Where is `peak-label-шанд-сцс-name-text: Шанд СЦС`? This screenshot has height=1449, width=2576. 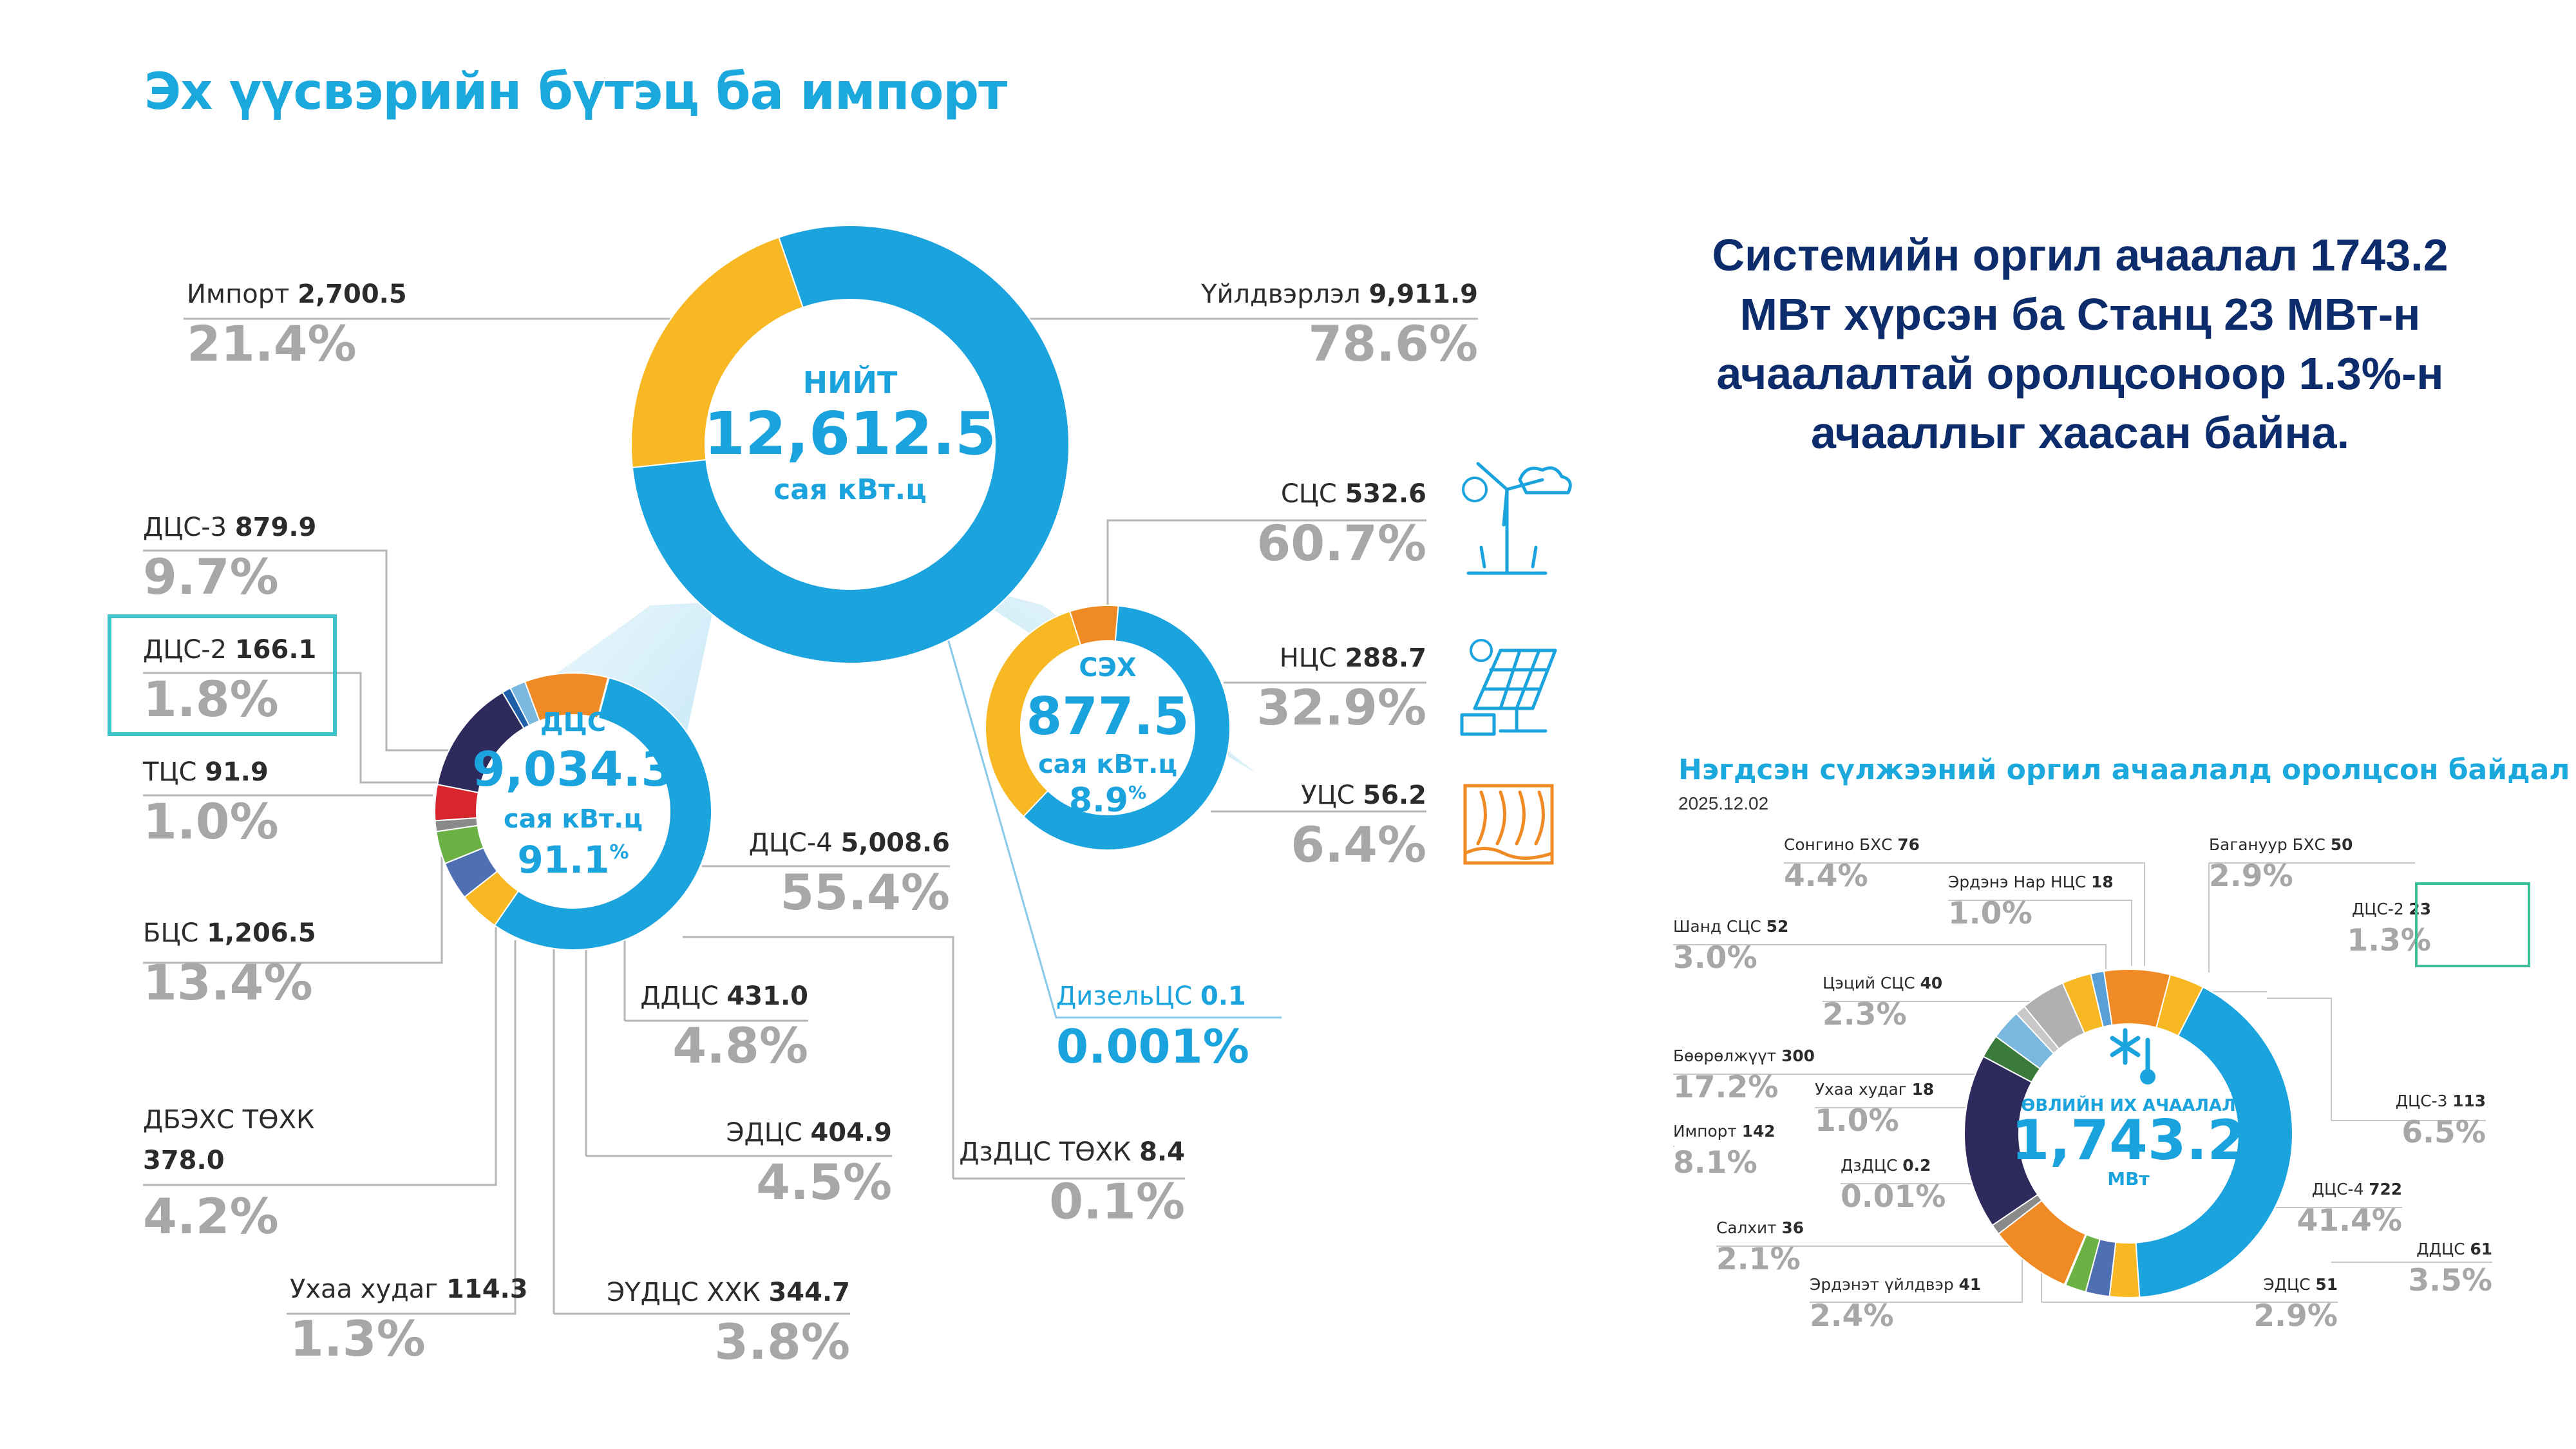 peak-label-шанд-сцс-name-text: Шанд СЦС is located at coordinates (1719, 926).